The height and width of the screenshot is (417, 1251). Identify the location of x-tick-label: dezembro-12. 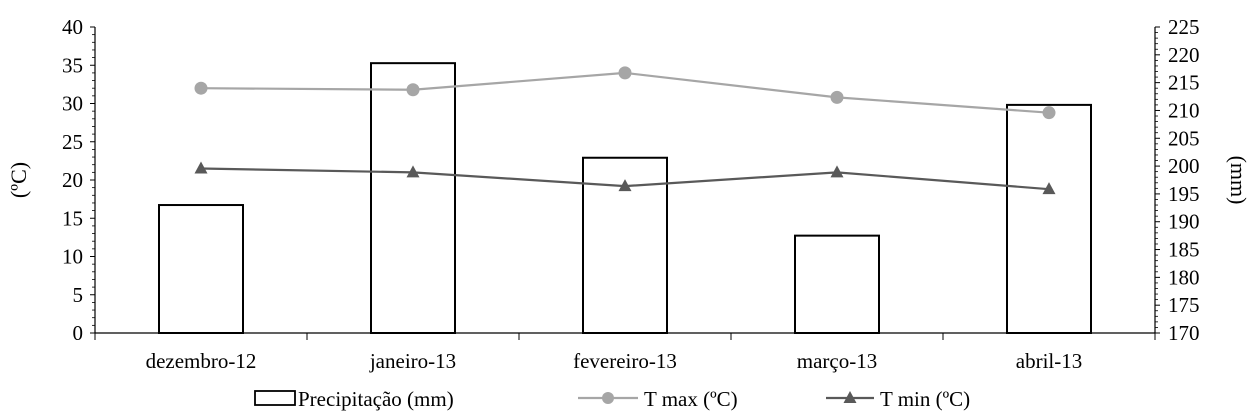
(201, 361).